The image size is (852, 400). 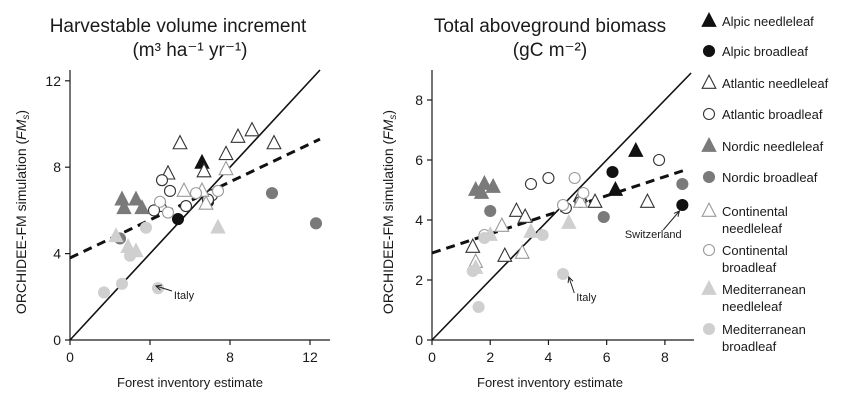 I want to click on annotation-label: Italy, so click(x=184, y=296).